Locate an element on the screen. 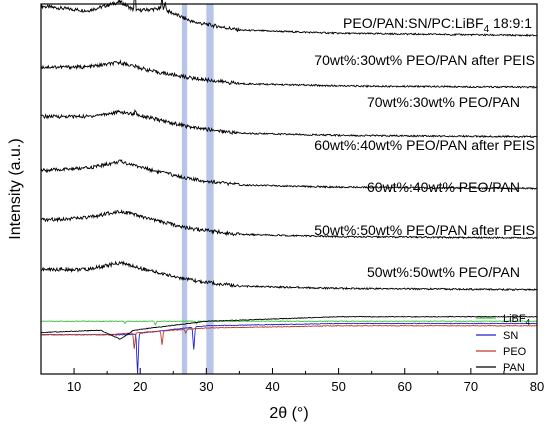 Image resolution: width=550 pixels, height=434 pixels. legend-label-libf: LiBF4 is located at coordinates (517, 320).